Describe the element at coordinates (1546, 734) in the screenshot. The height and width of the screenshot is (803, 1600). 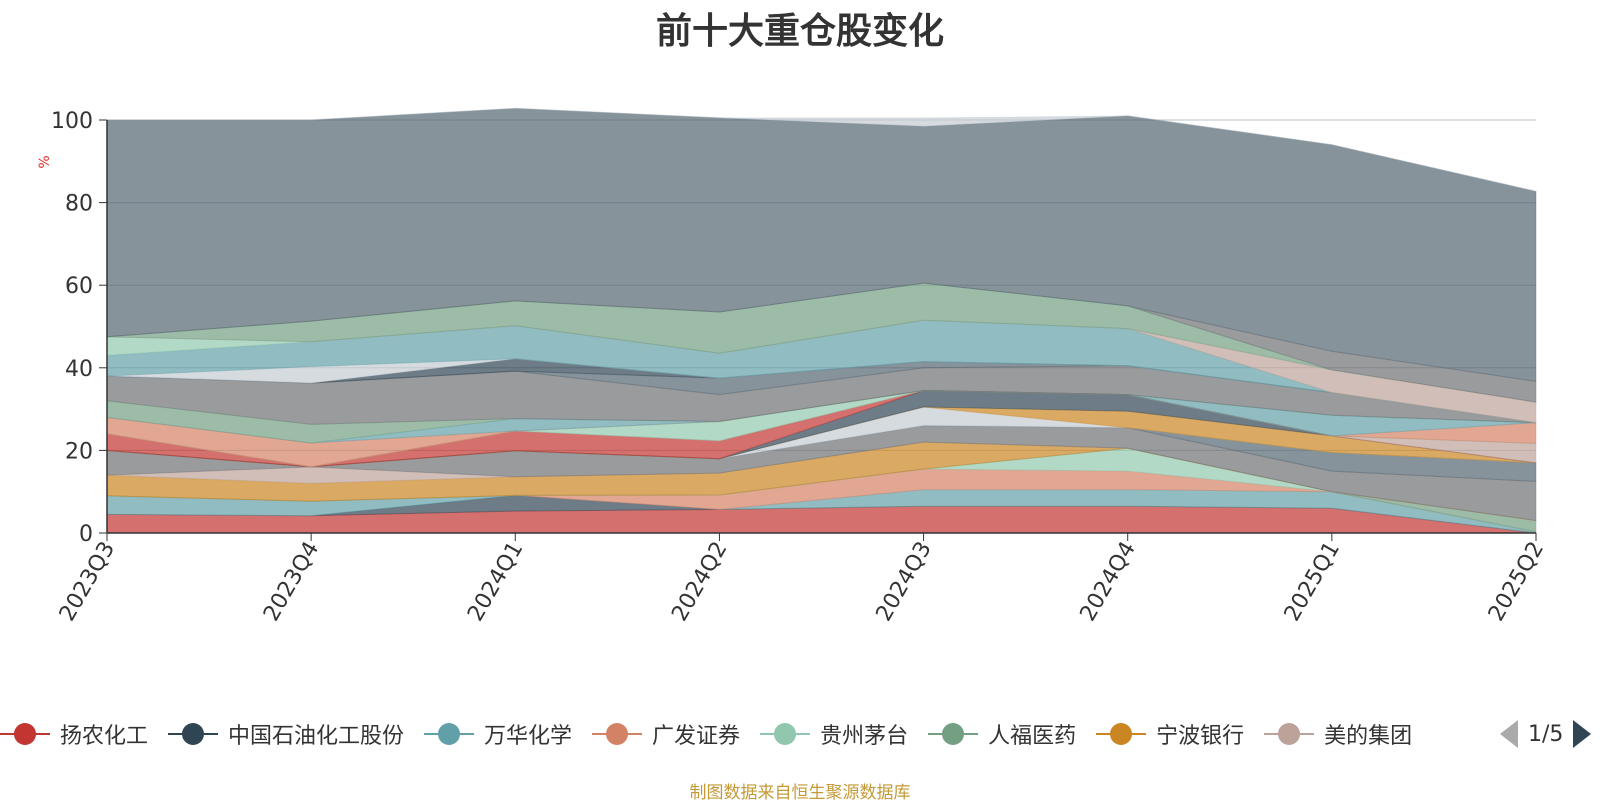
I see `legend-page-indicator: 1/5` at that location.